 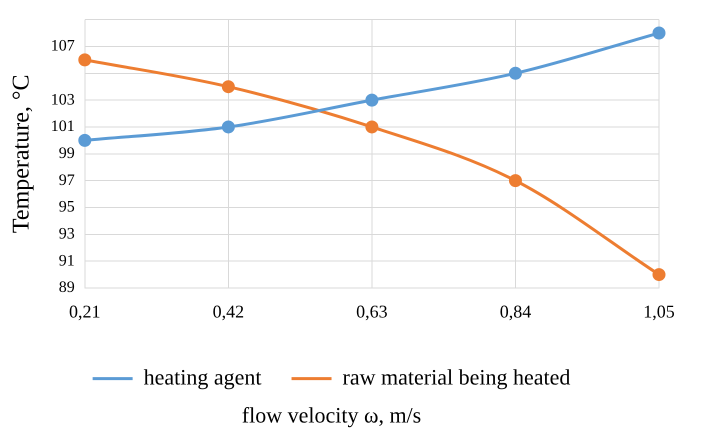 What do you see at coordinates (66, 180) in the screenshot?
I see `y-tick-label: 97` at bounding box center [66, 180].